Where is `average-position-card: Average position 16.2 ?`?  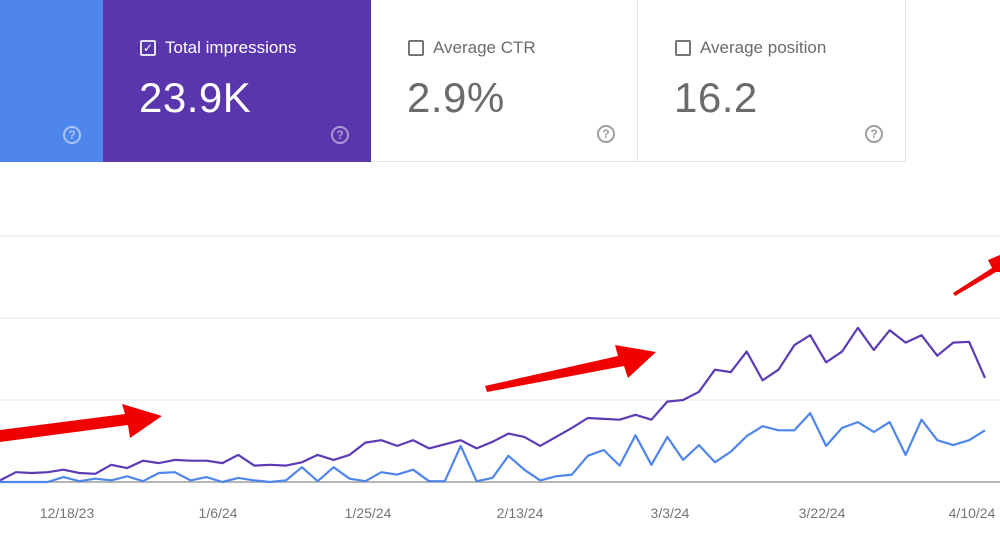 average-position-card: Average position 16.2 ? is located at coordinates (772, 81).